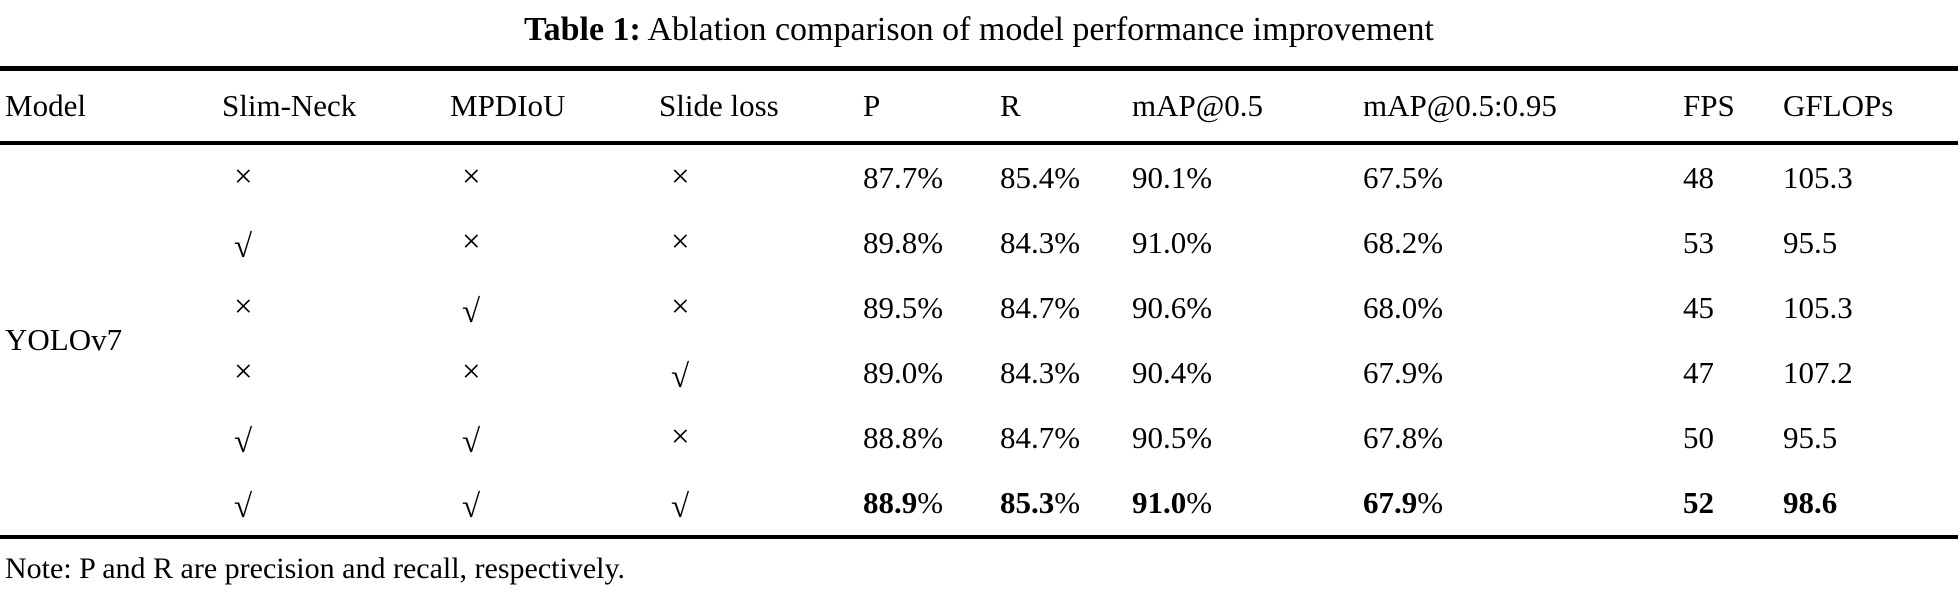  Describe the element at coordinates (1403, 437) in the screenshot. I see `value-cell-map5095: 67.8%` at that location.